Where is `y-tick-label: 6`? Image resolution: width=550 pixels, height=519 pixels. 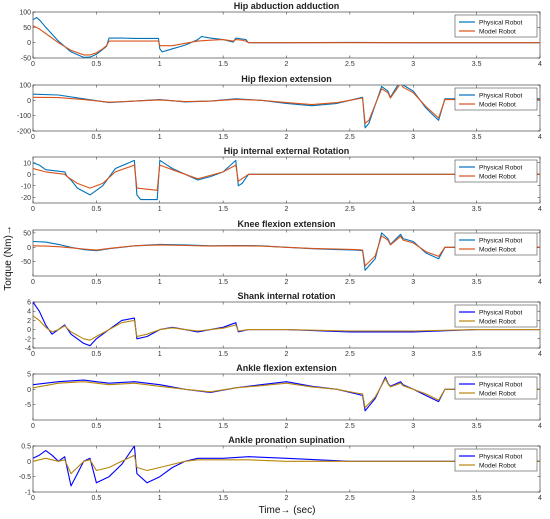
y-tick-label: 6 is located at coordinates (29, 303).